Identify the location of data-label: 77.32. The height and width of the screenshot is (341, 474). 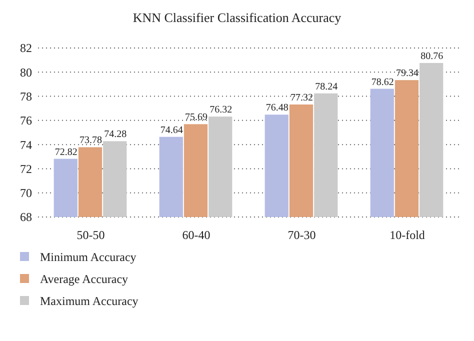
(301, 98).